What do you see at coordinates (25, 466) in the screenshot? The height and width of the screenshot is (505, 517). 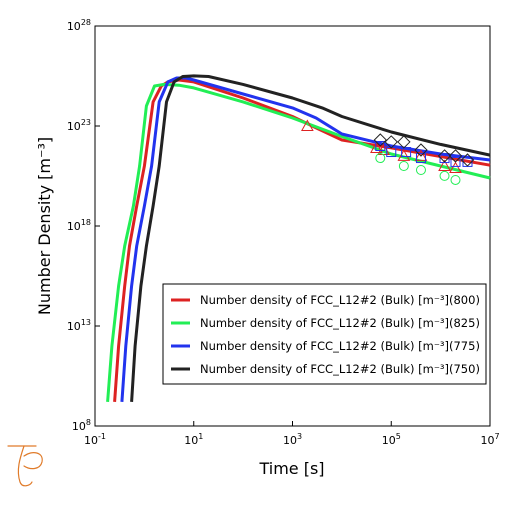 I see `brand-logo-icon` at bounding box center [25, 466].